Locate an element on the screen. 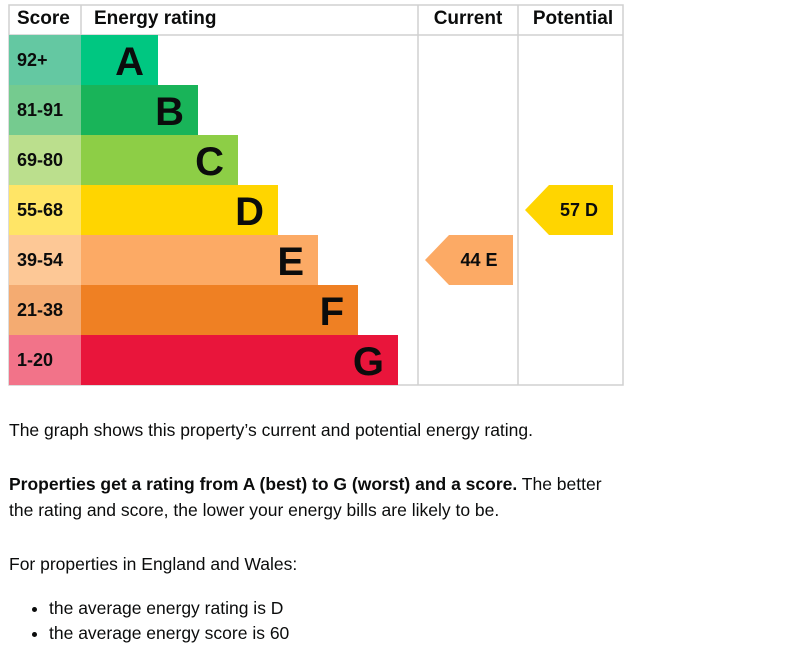 This screenshot has height=672, width=792. header-potential: Potential is located at coordinates (573, 18).